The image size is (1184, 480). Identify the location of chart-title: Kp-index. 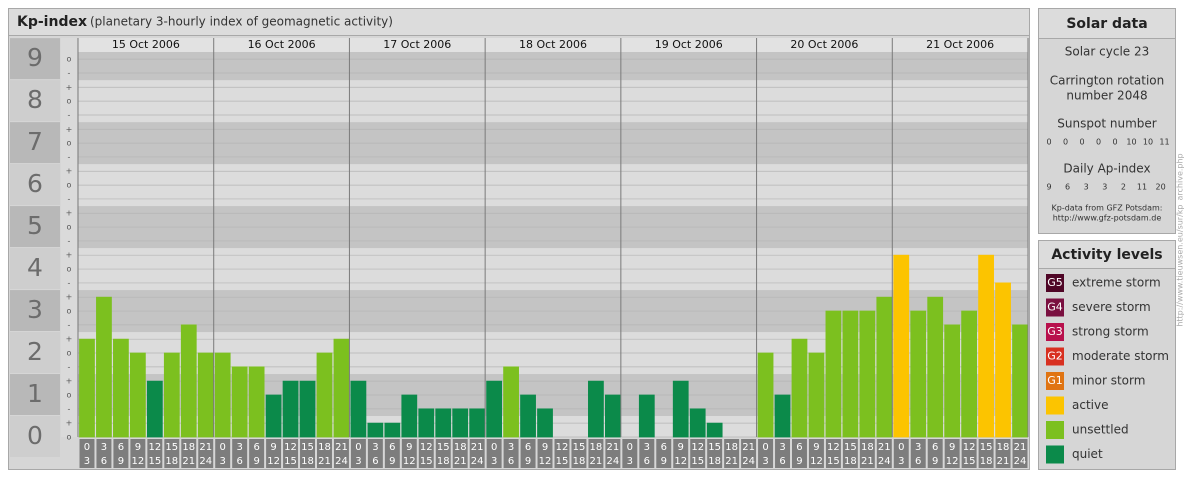
(52, 22).